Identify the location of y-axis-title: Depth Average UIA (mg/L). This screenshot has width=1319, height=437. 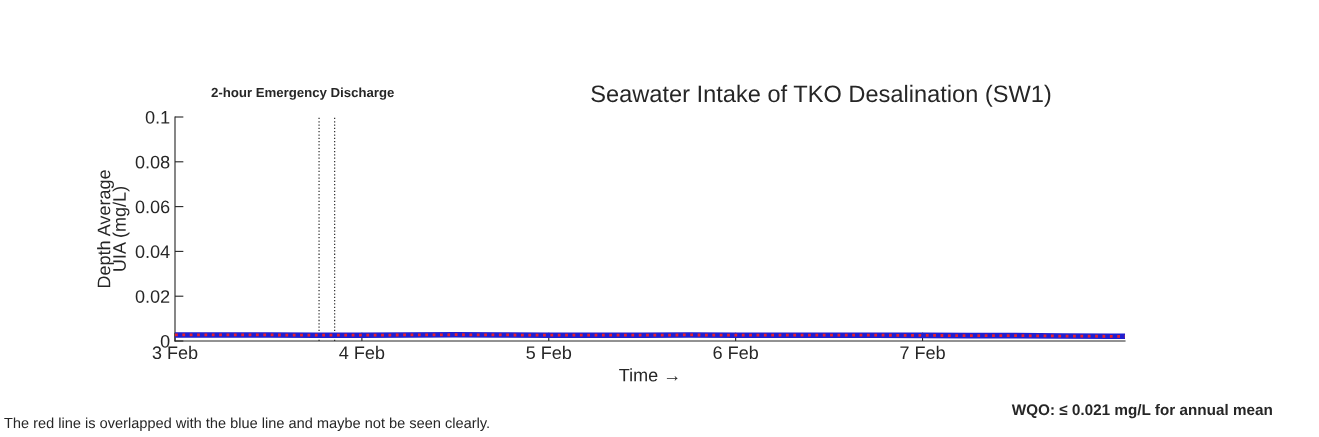
(113, 229).